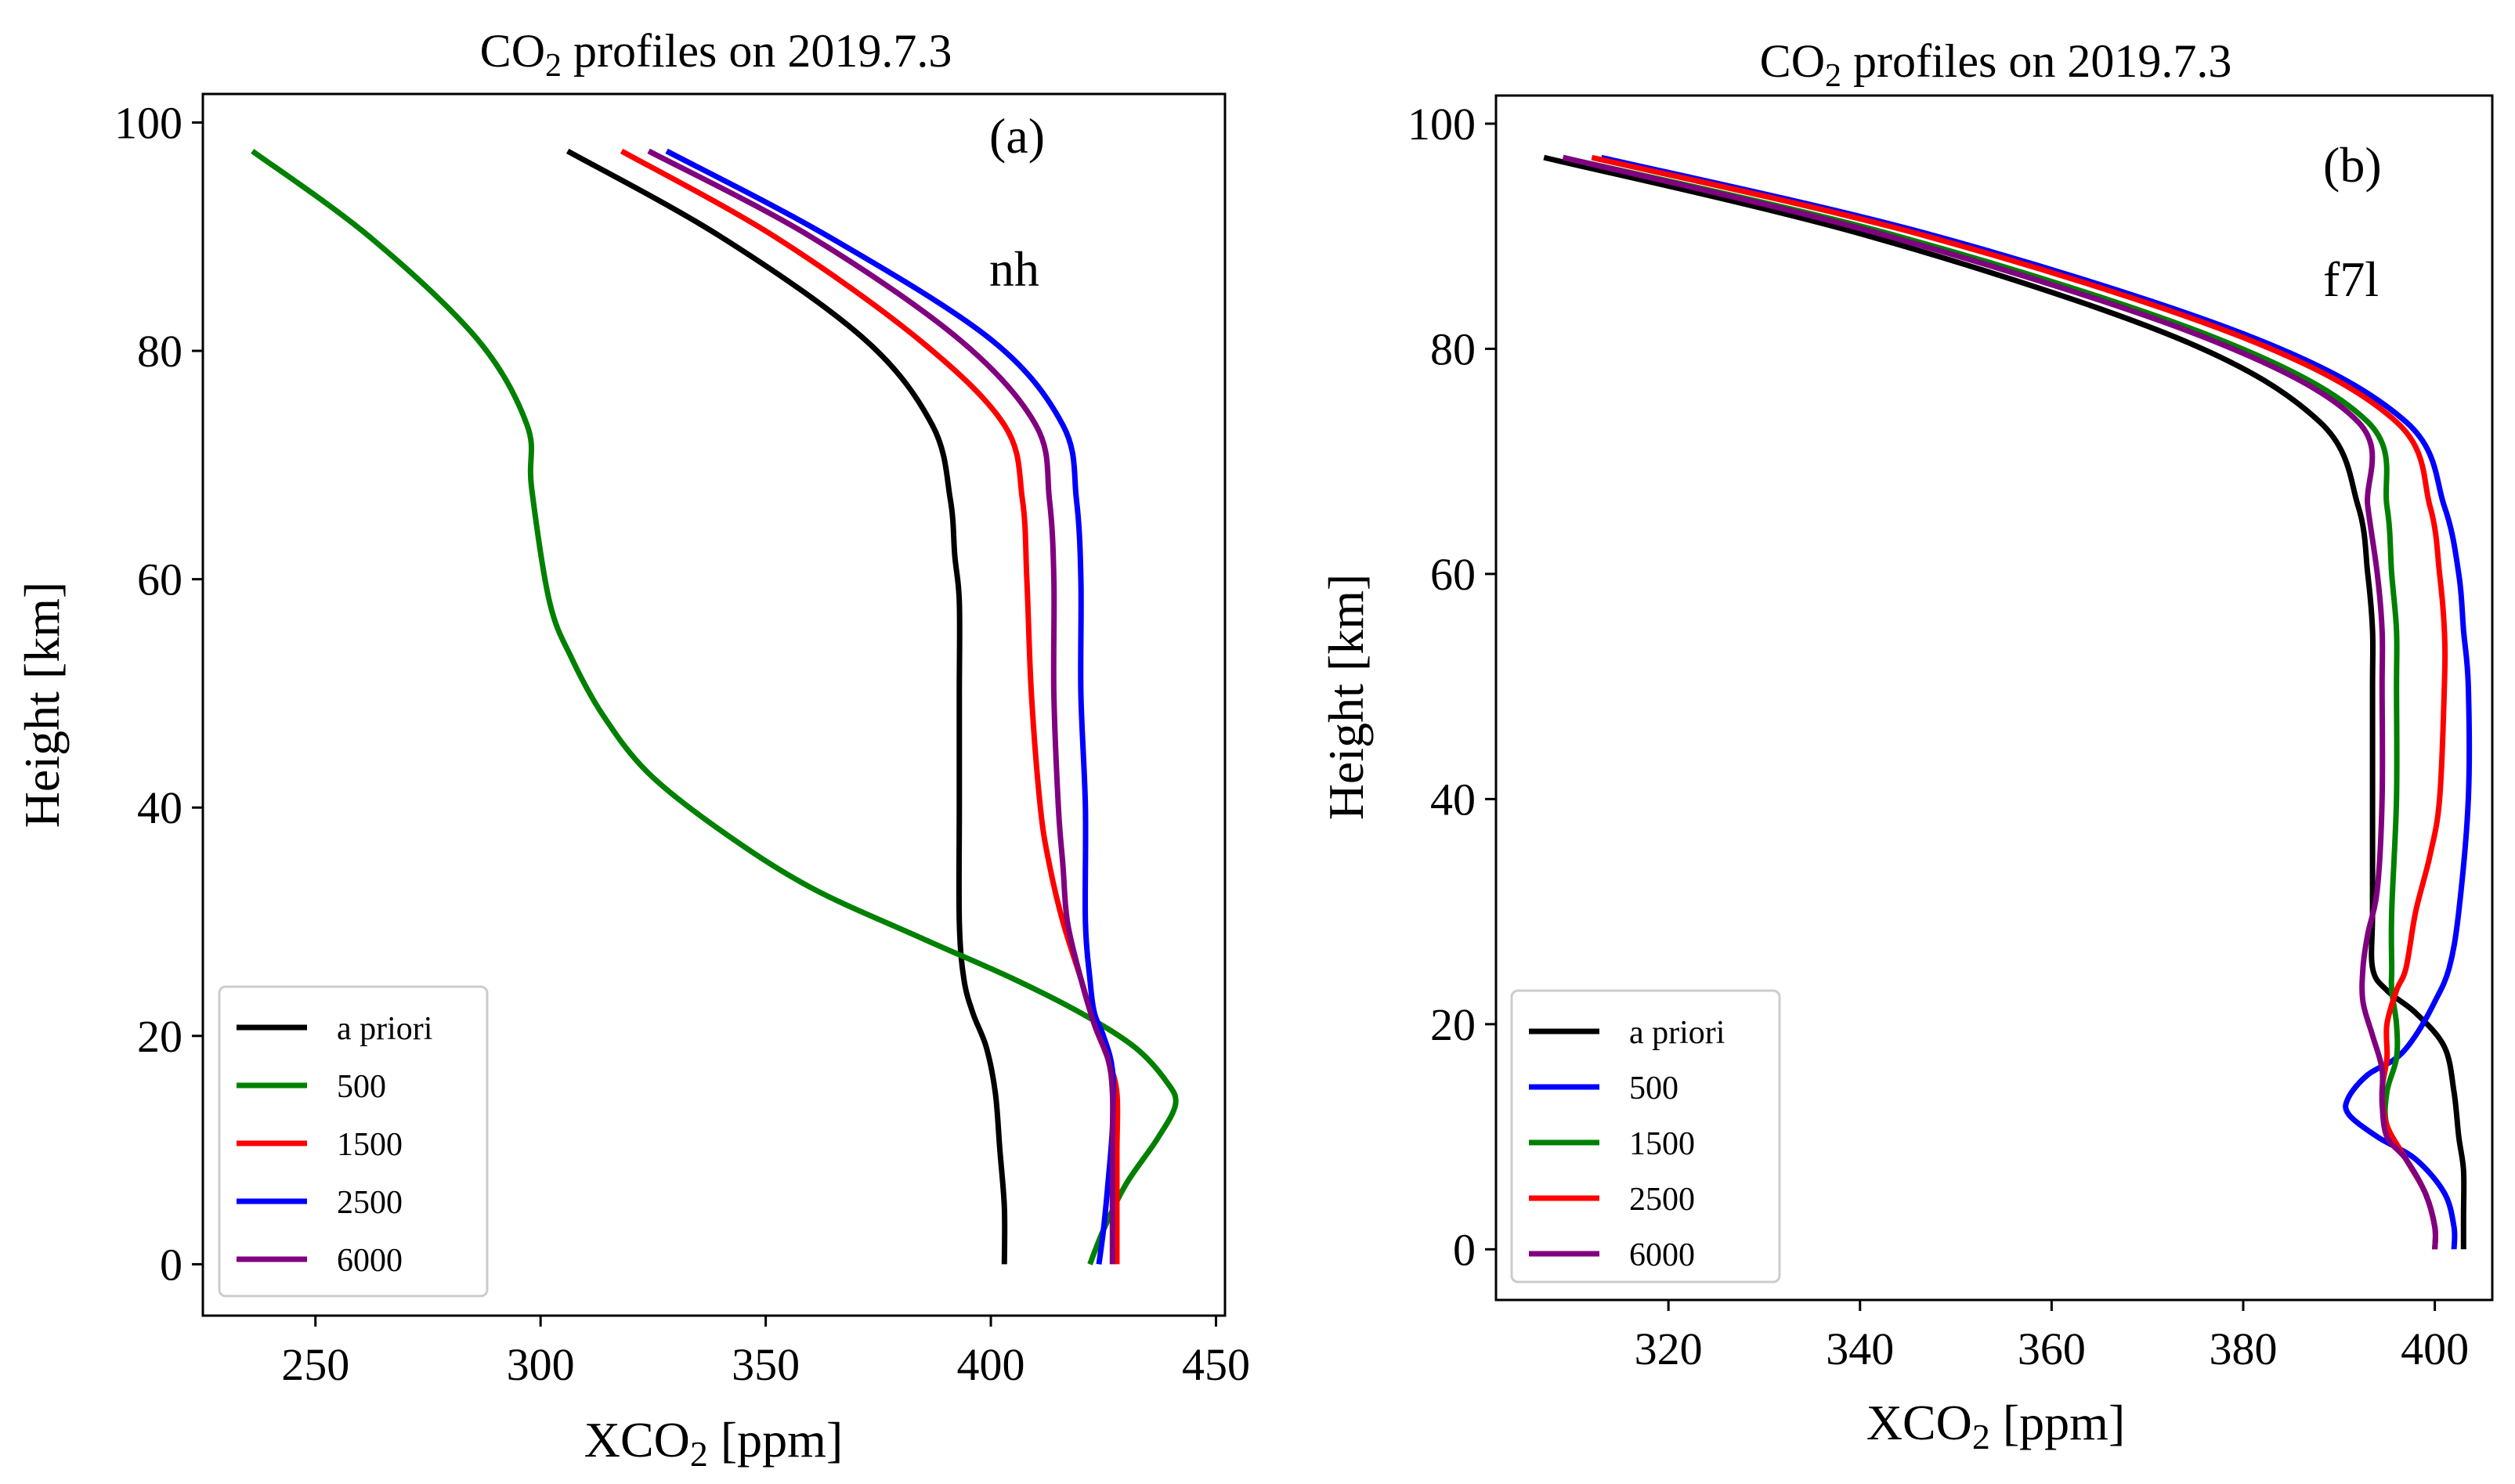 This screenshot has height=1484, width=2515. I want to click on panel-a-y-ticks: 0 20 40 60 80 100, so click(158, 693).